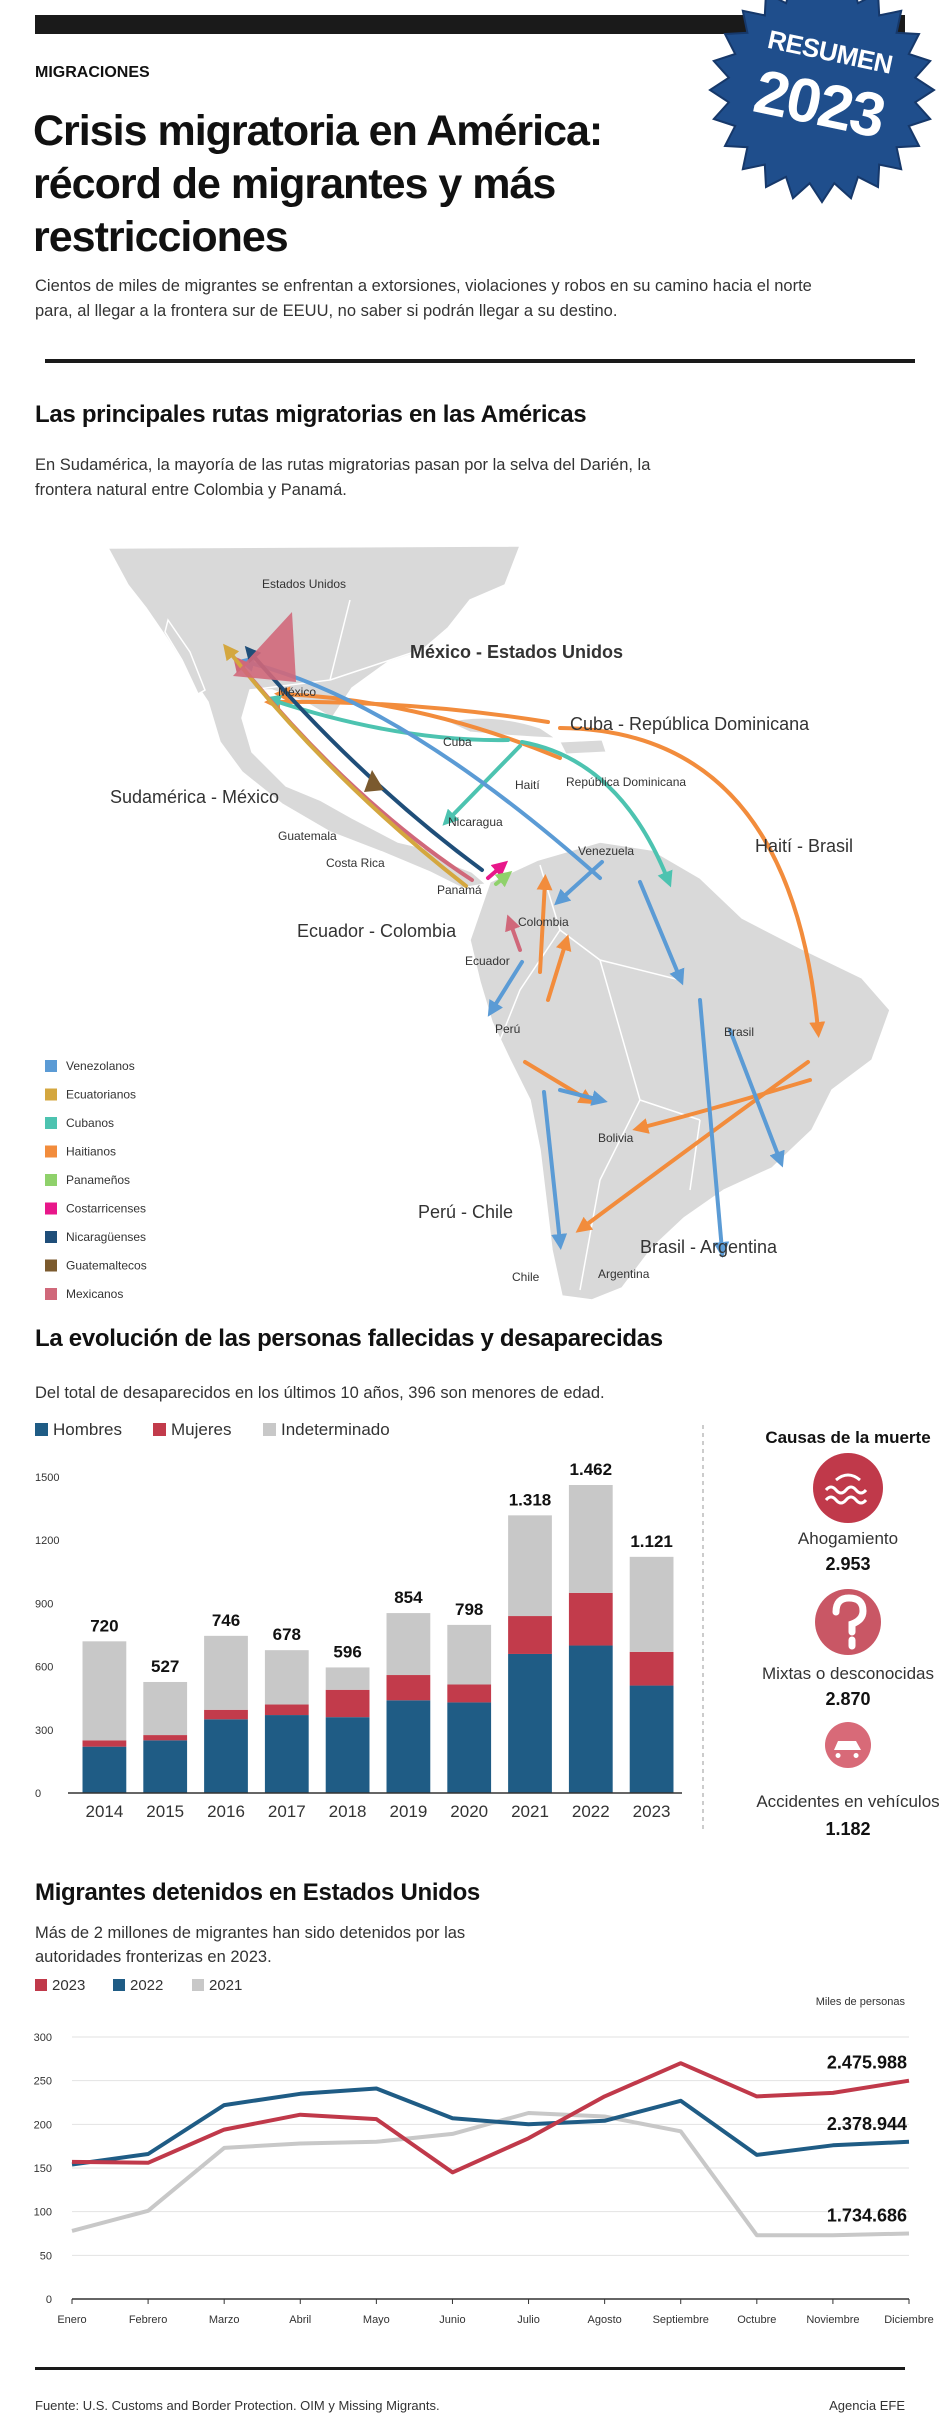 The width and height of the screenshot is (945, 2420). I want to click on series-total-label: 1.734.686, so click(867, 2216).